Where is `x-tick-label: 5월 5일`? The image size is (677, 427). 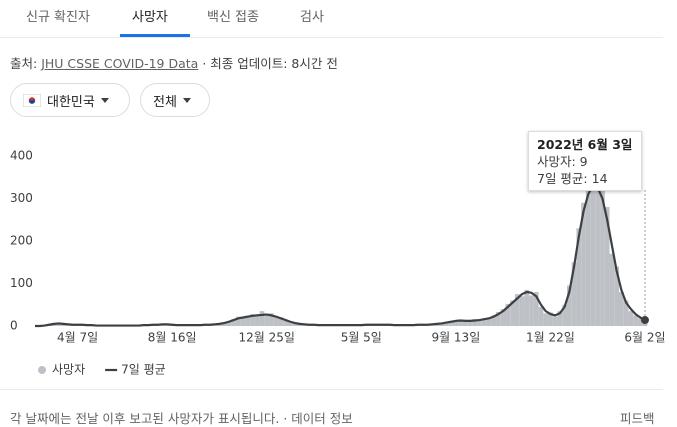
x-tick-label: 5월 5일 is located at coordinates (361, 338).